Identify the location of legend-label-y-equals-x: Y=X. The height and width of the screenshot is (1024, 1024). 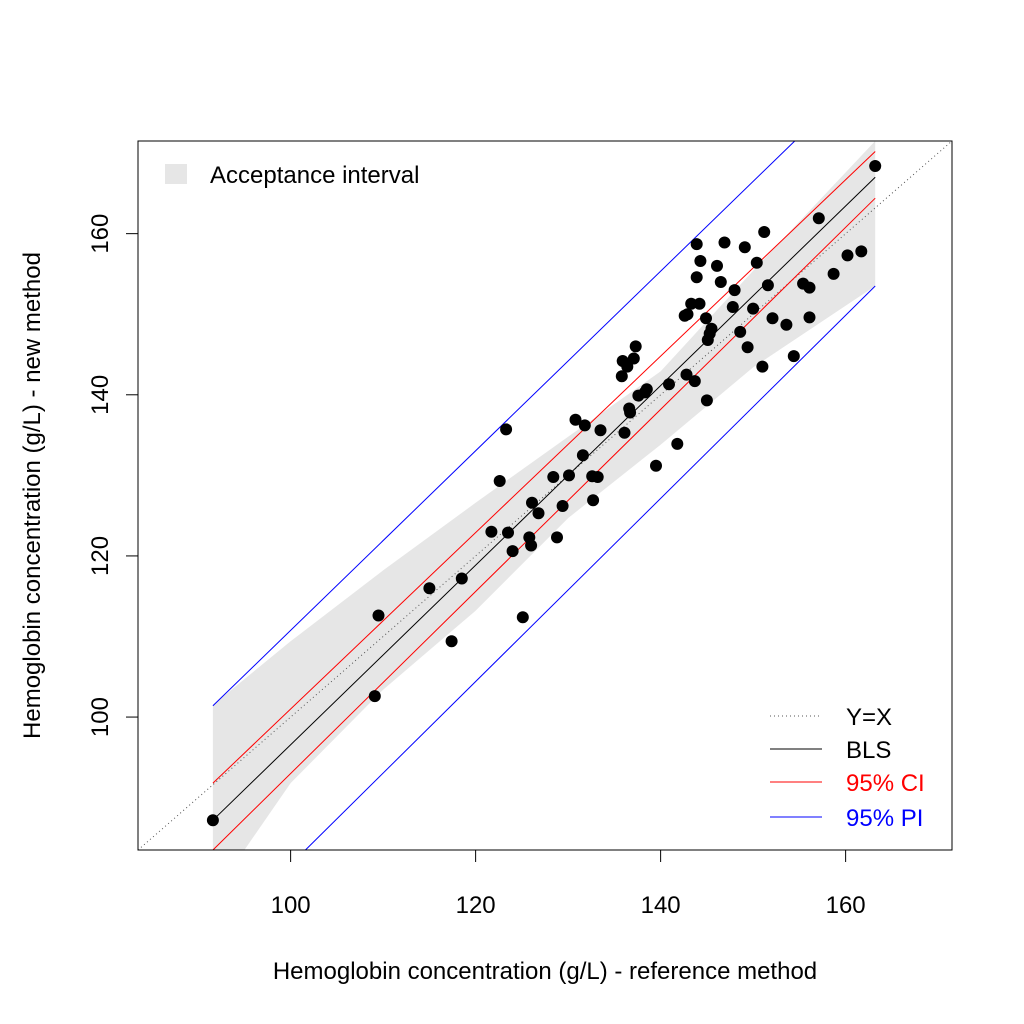
(869, 717).